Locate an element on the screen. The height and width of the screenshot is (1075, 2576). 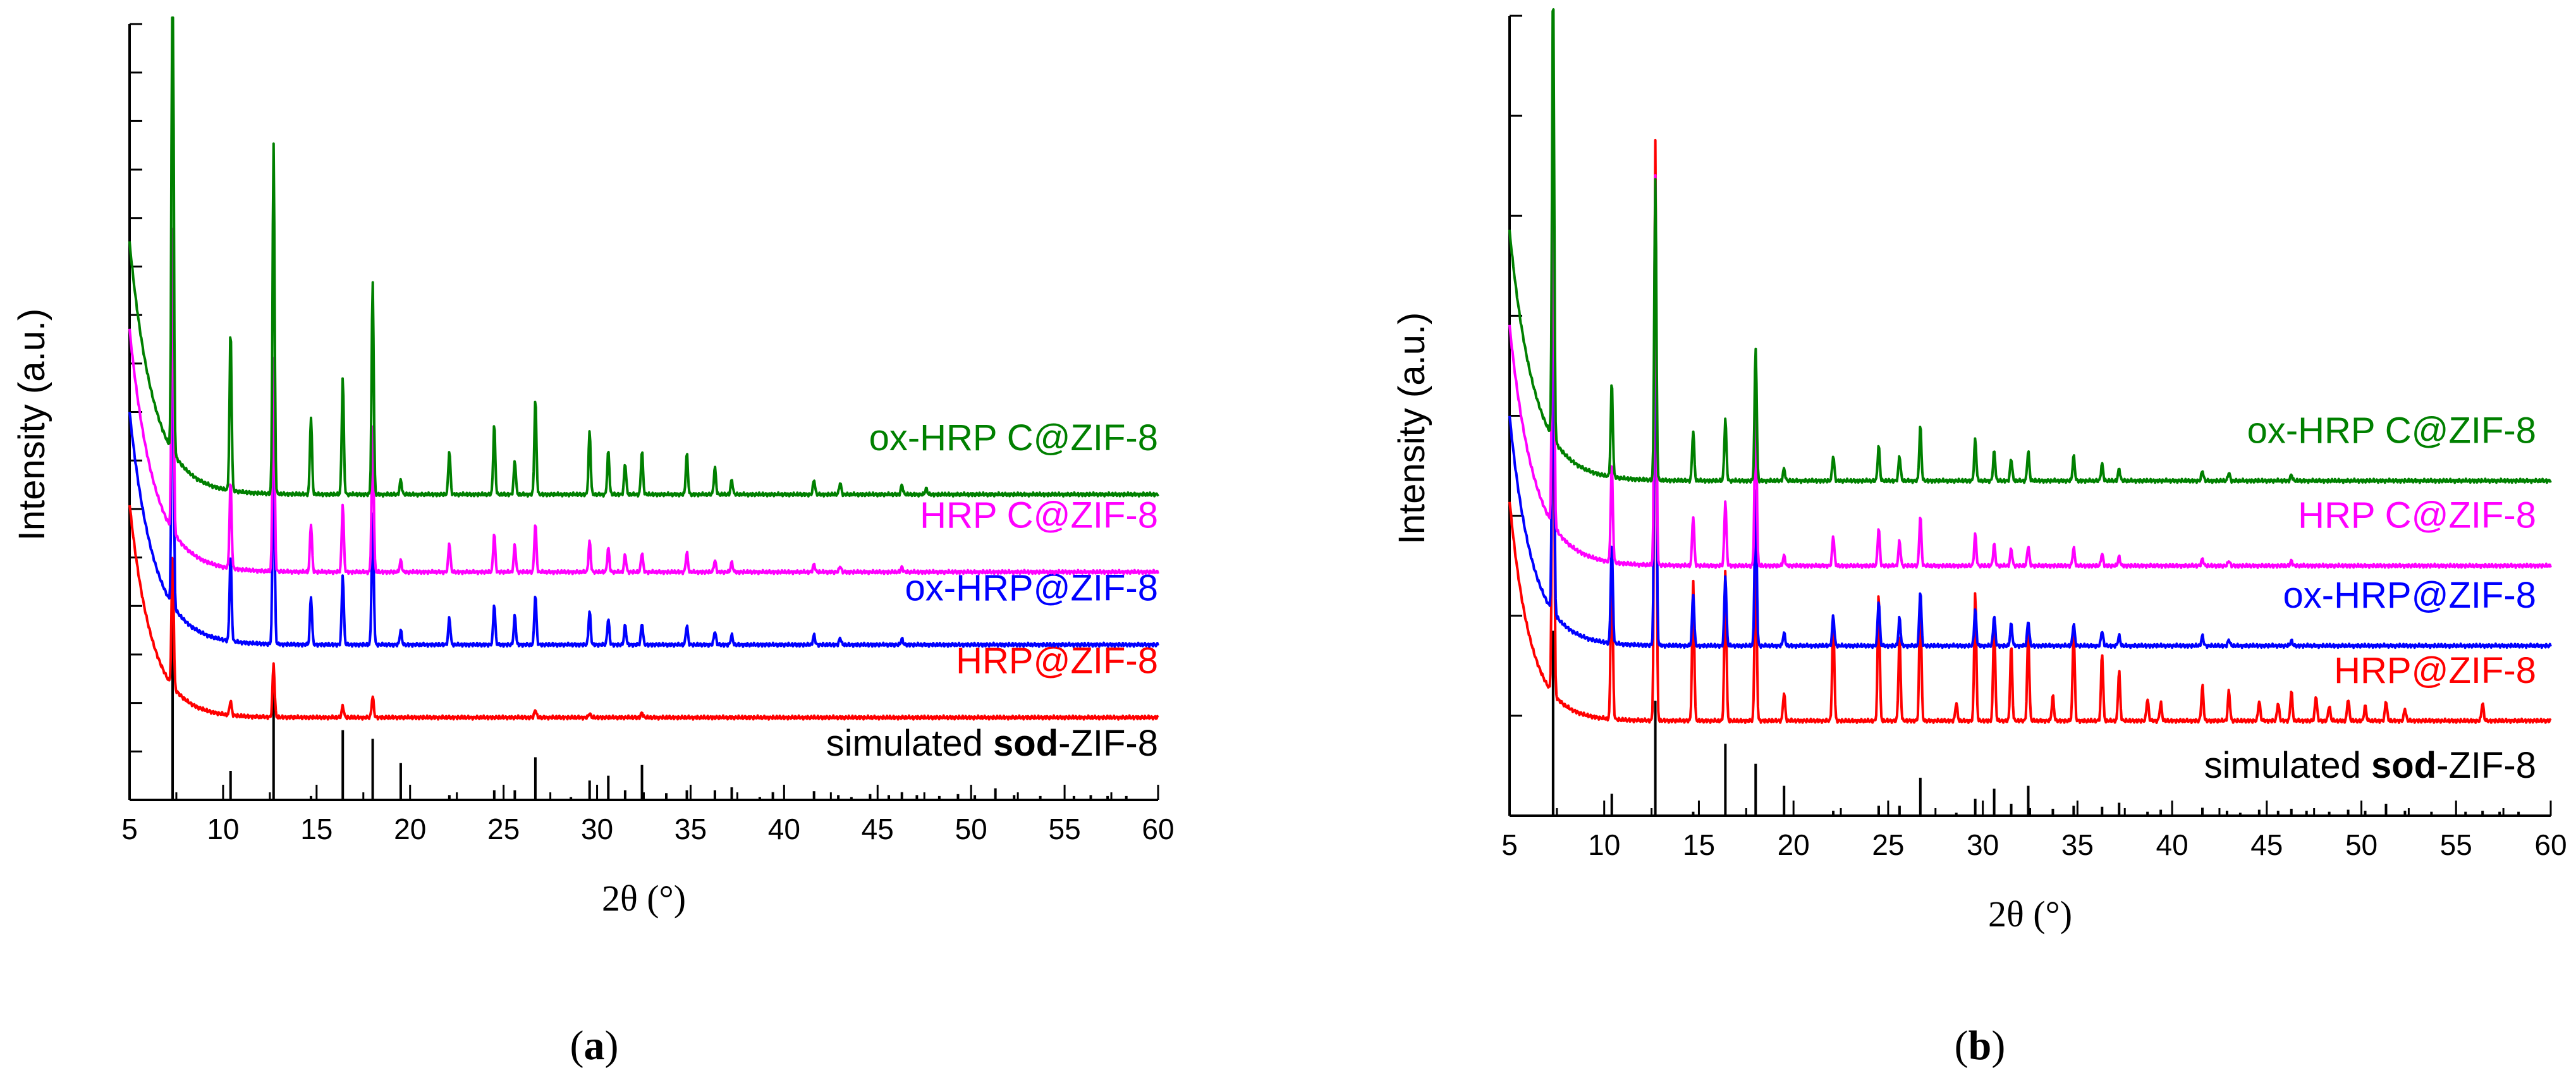
series-hrp-c-zif-8: HRP C@ZIF-8 is located at coordinates (643, 401).